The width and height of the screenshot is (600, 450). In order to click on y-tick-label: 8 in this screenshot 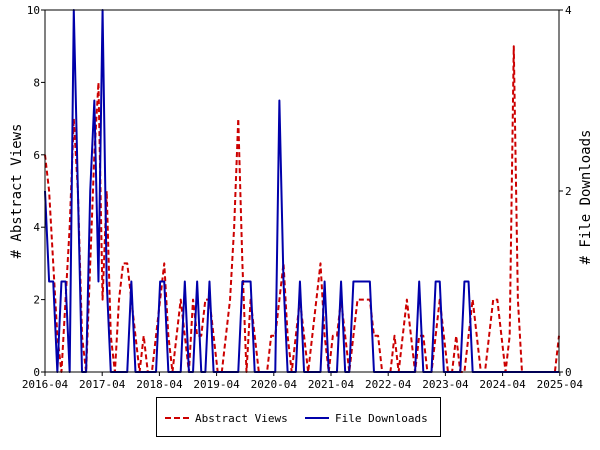, I will do `click(36, 82)`.